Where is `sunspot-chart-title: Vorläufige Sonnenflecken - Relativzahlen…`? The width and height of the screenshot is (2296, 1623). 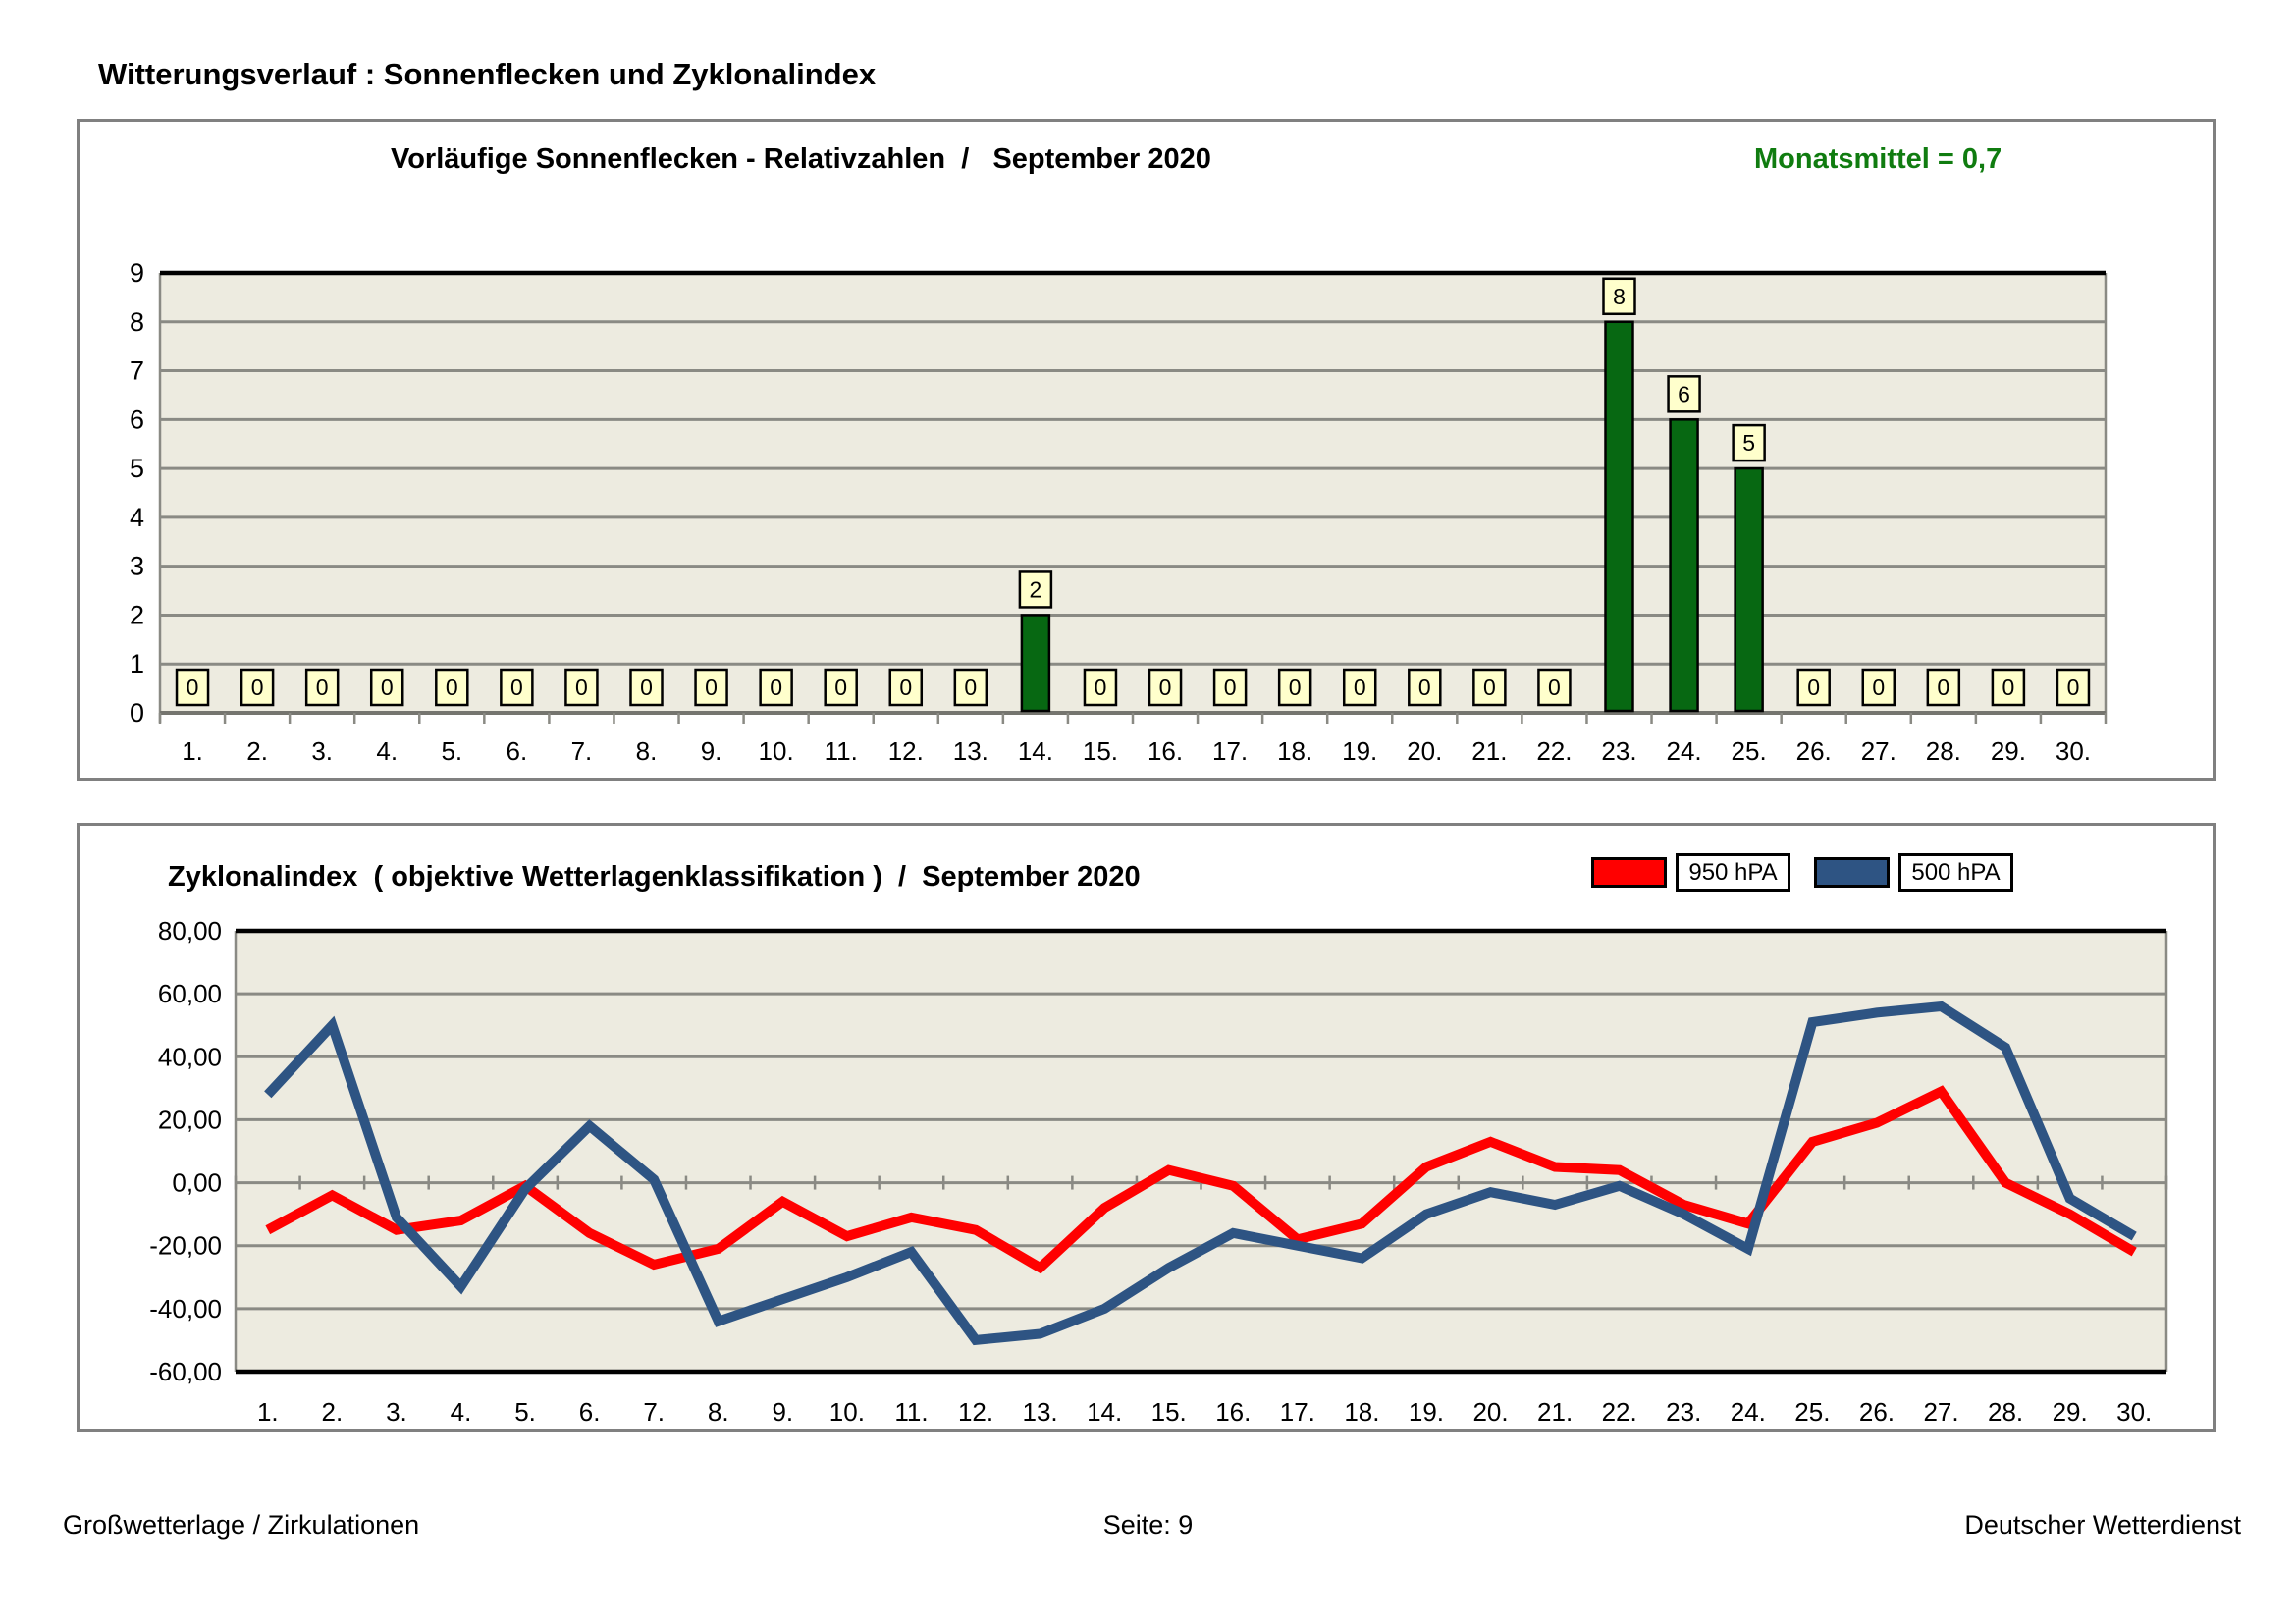
sunspot-chart-title: Vorläufige Sonnenflecken - Relativzahlen… is located at coordinates (801, 159).